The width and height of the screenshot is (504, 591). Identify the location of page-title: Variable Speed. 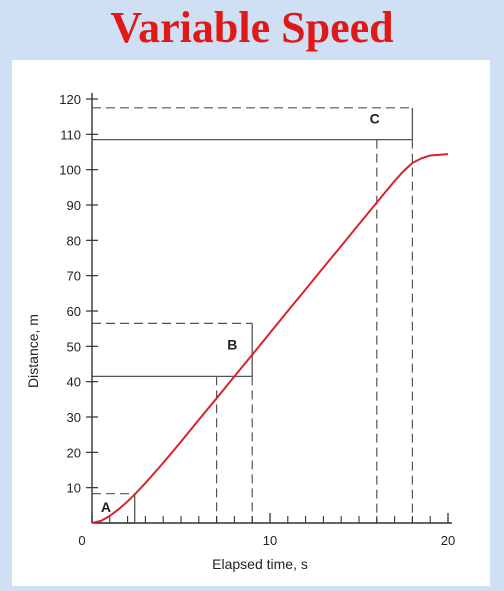
(252, 27).